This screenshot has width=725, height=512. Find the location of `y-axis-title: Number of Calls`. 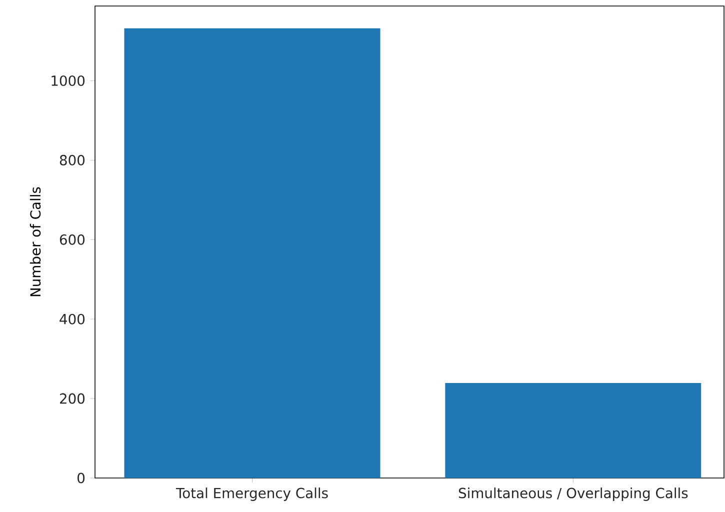

y-axis-title: Number of Calls is located at coordinates (35, 241).